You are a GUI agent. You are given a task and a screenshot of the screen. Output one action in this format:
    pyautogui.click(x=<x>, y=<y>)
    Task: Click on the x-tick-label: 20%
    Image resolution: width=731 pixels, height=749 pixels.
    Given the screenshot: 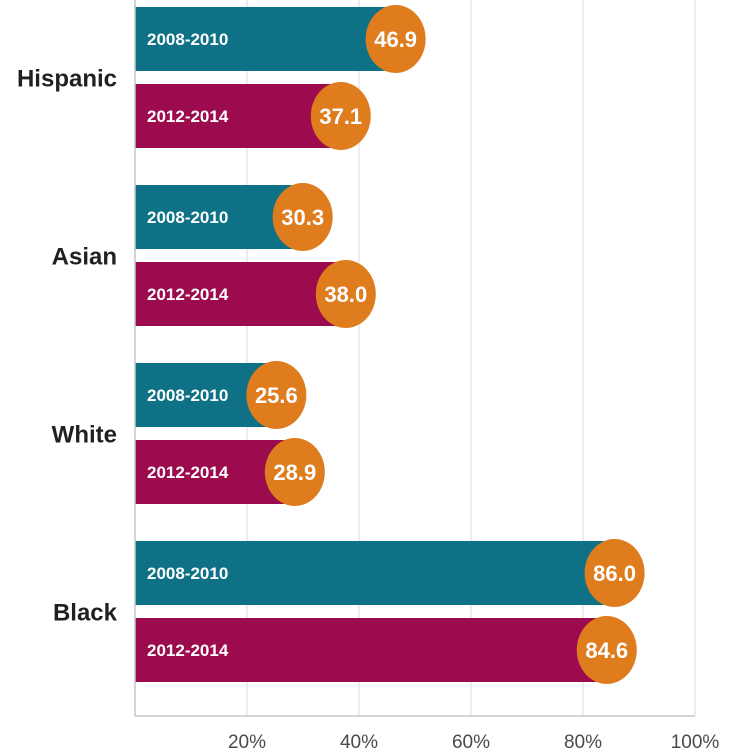 What is the action you would take?
    pyautogui.click(x=247, y=740)
    